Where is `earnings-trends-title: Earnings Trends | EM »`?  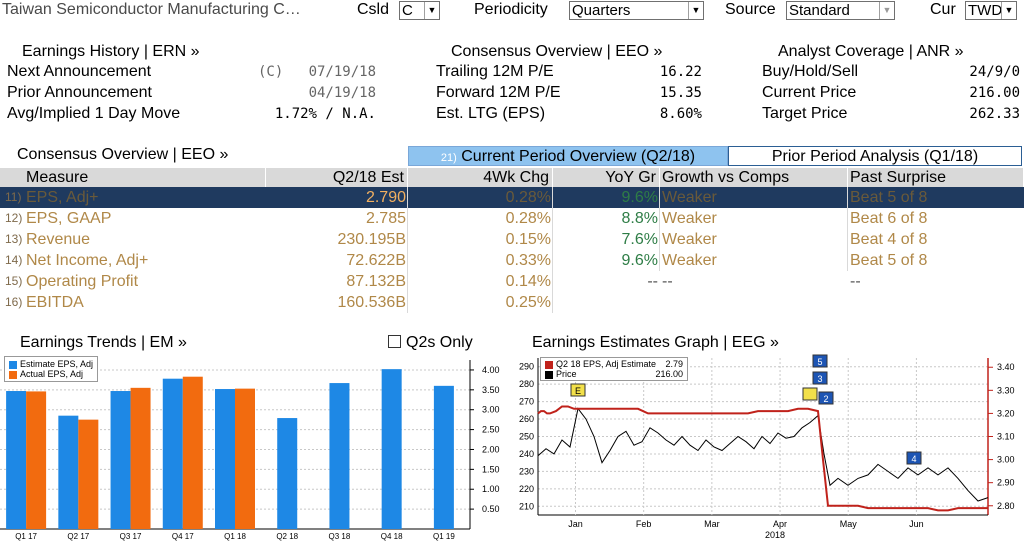
earnings-trends-title: Earnings Trends | EM » is located at coordinates (103, 342).